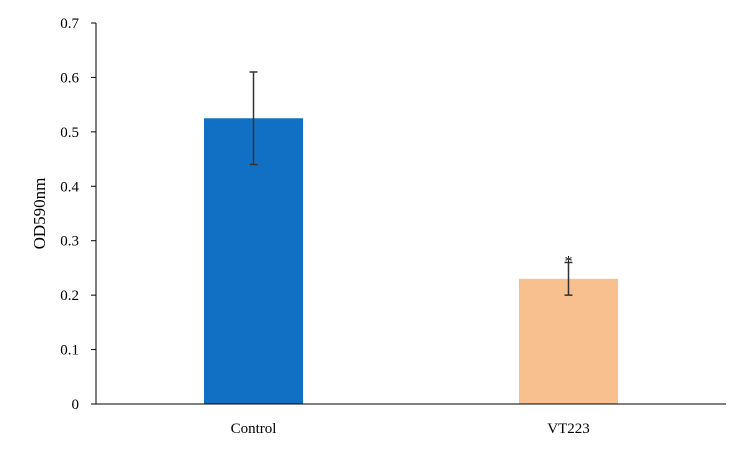 The image size is (750, 450). What do you see at coordinates (69, 187) in the screenshot?
I see `y-tick-label: 0.4` at bounding box center [69, 187].